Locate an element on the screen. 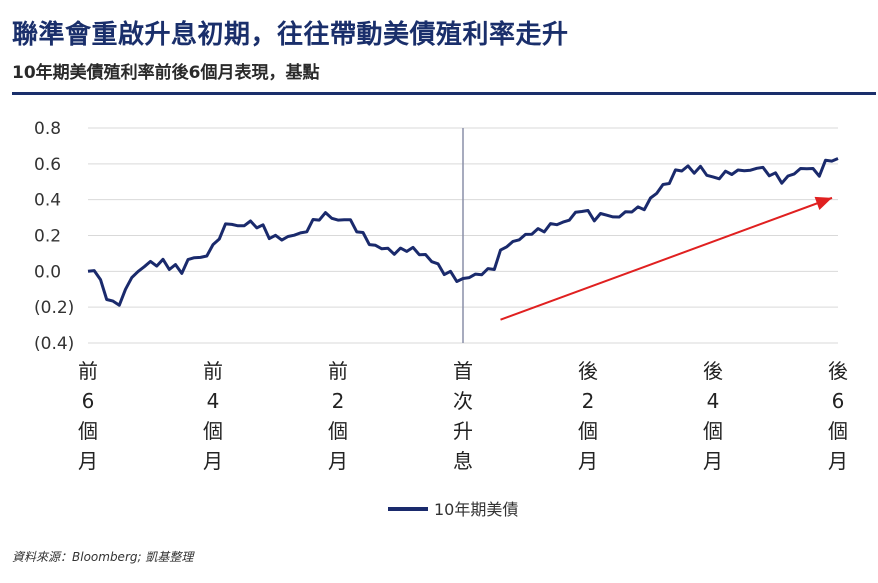  trend-arrow is located at coordinates (666, 258).